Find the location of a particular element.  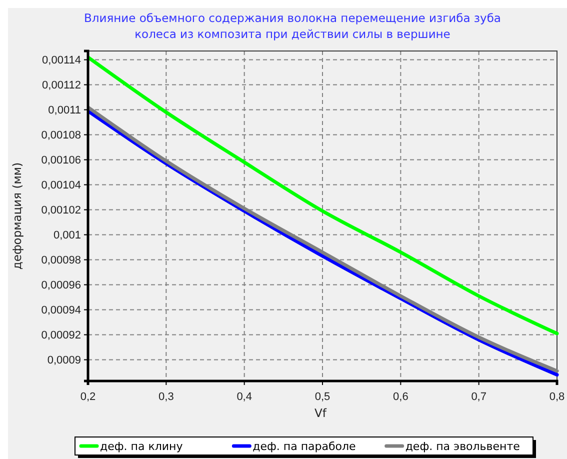

y-tick-label: 0,00102 is located at coordinates (61, 210).